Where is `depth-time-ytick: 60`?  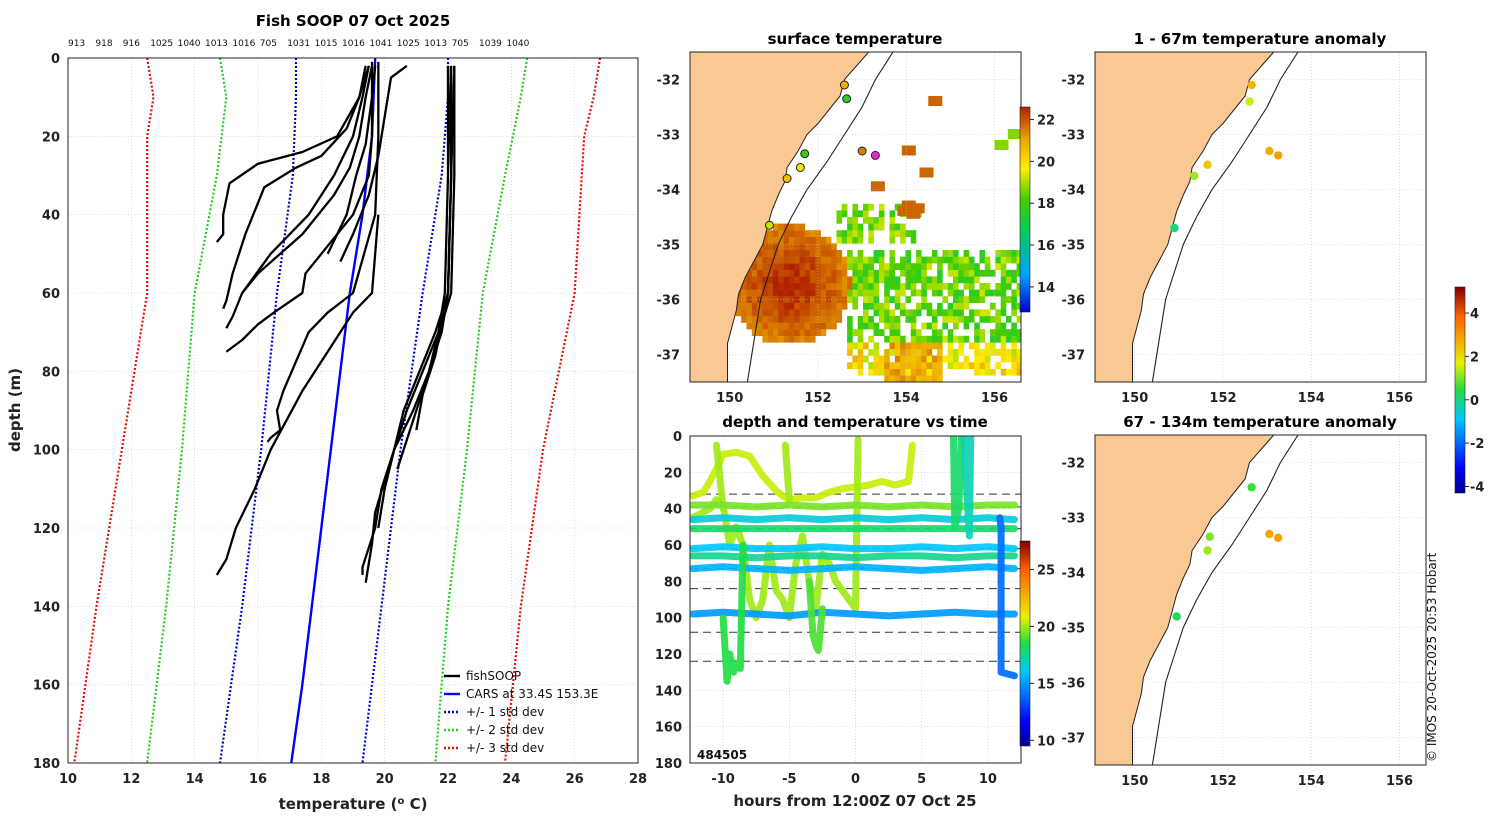
depth-time-ytick: 60 is located at coordinates (673, 546).